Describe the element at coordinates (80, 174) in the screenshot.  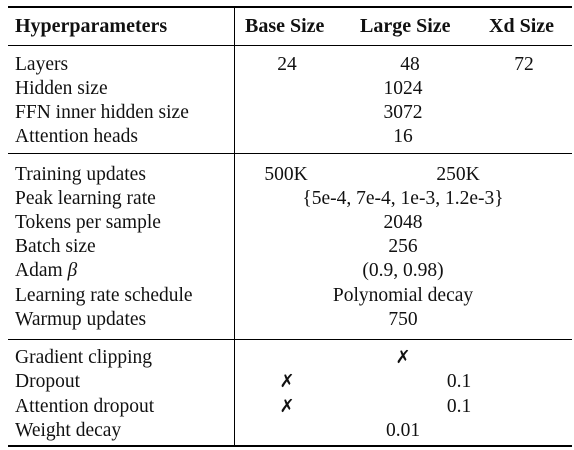
I see `training-updates-label: Training updates` at that location.